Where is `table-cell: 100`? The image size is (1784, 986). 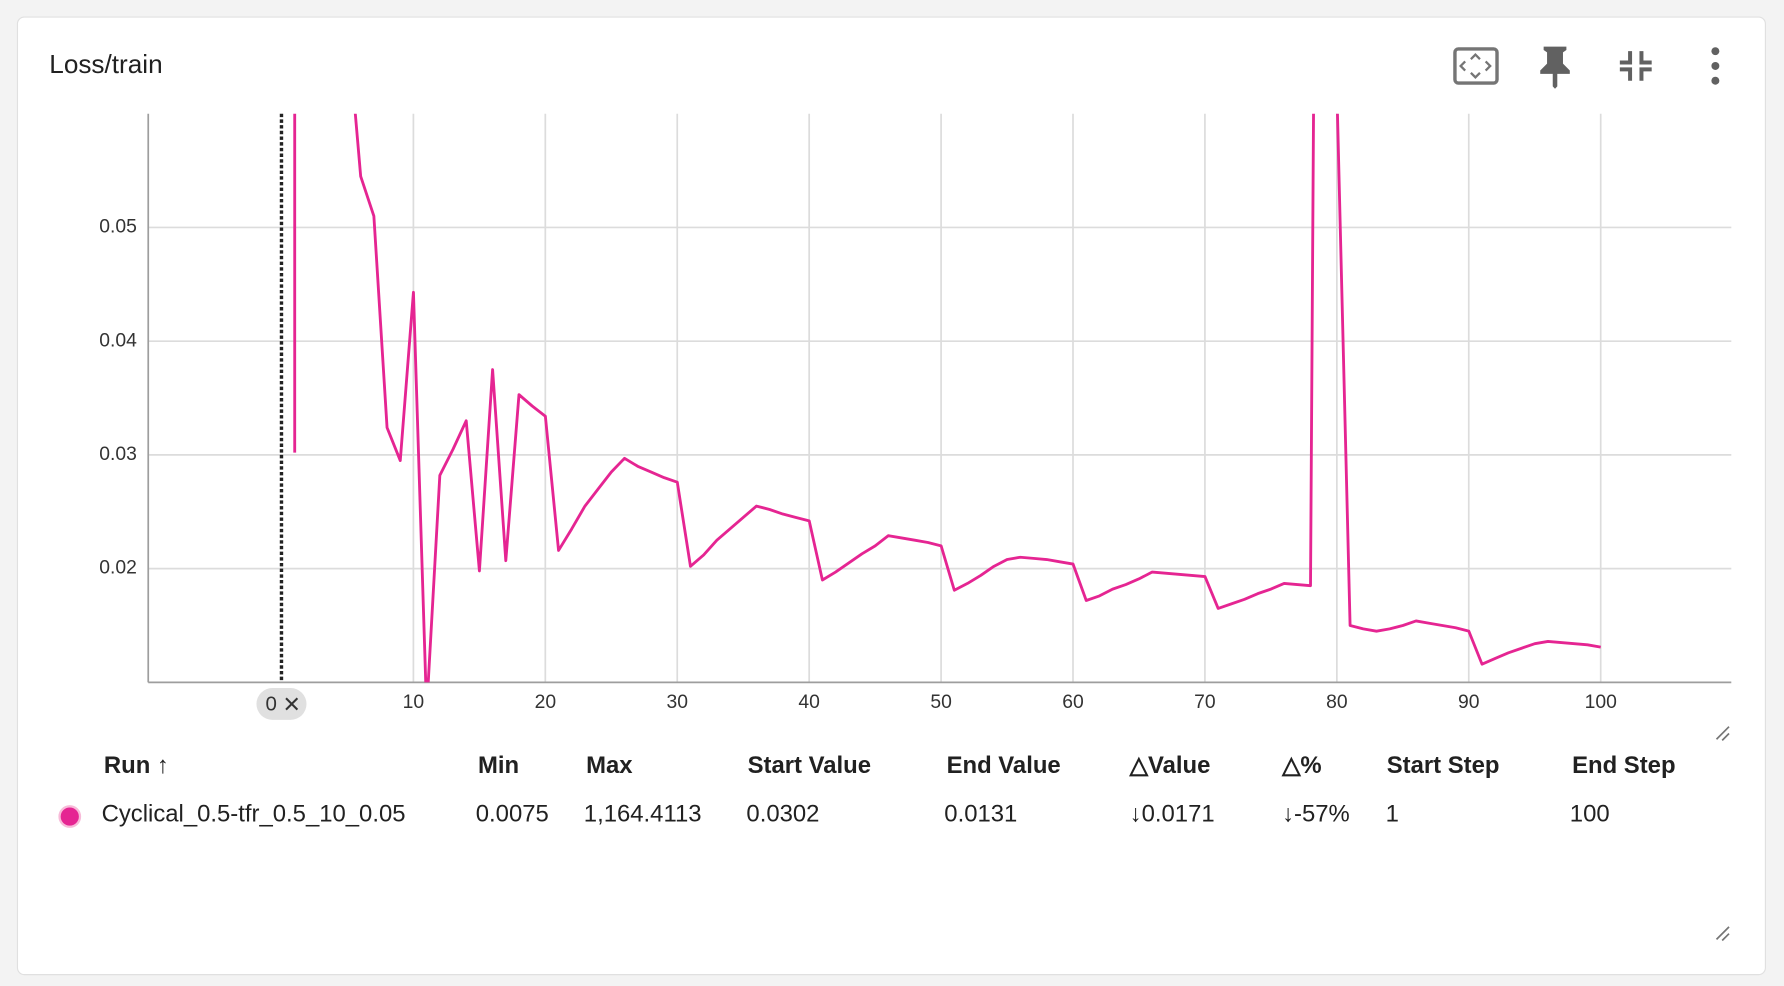 table-cell: 100 is located at coordinates (1590, 814).